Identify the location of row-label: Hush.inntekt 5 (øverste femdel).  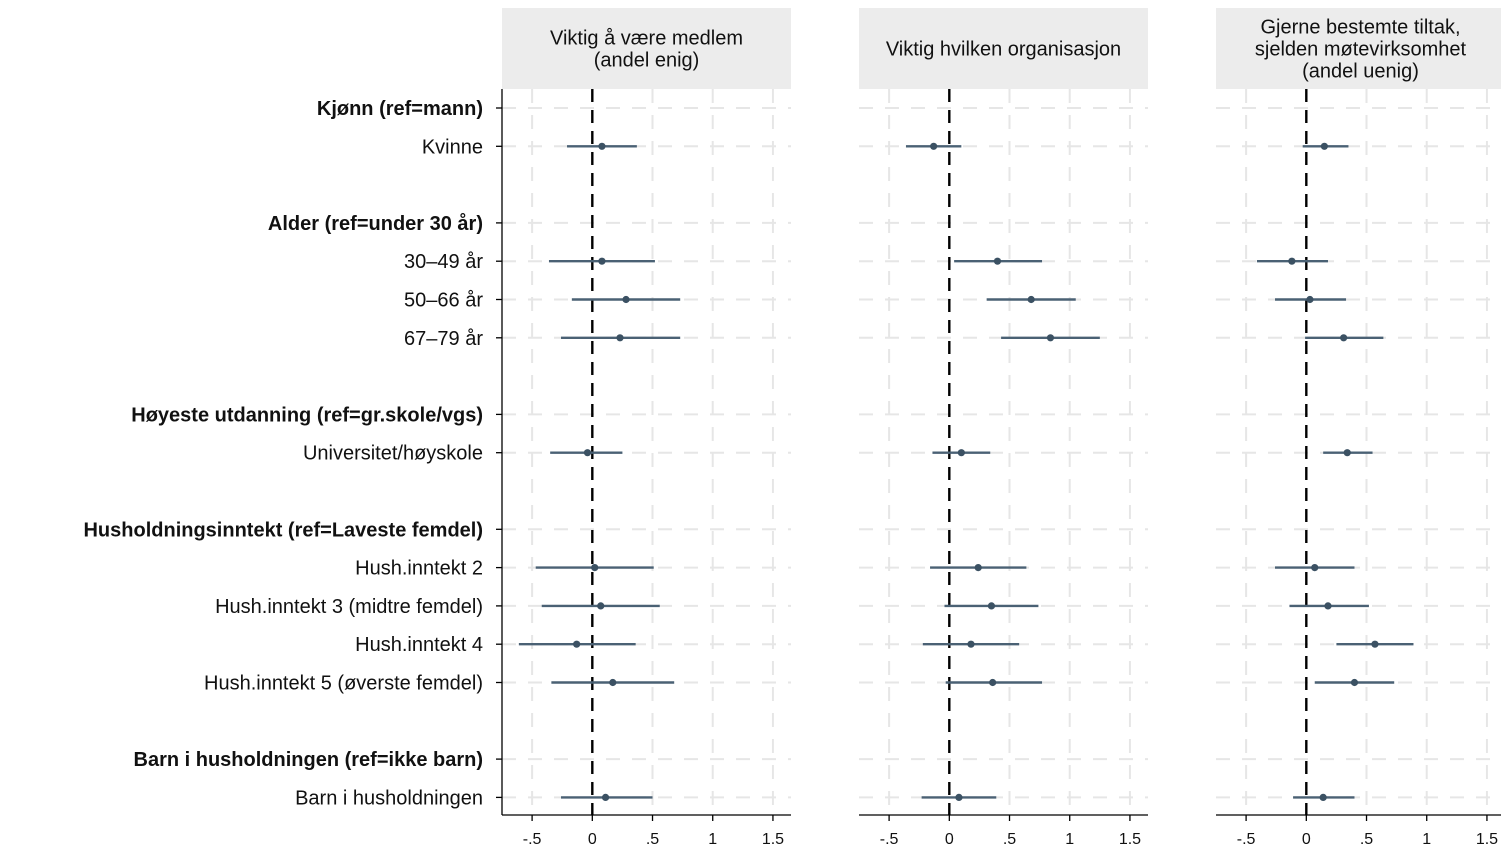
(343, 684).